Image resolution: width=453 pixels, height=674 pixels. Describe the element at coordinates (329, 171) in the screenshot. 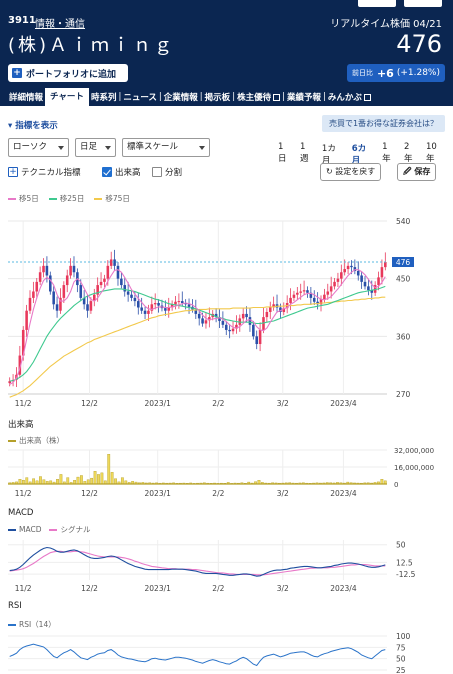

I see `refresh-icon: ↻` at that location.